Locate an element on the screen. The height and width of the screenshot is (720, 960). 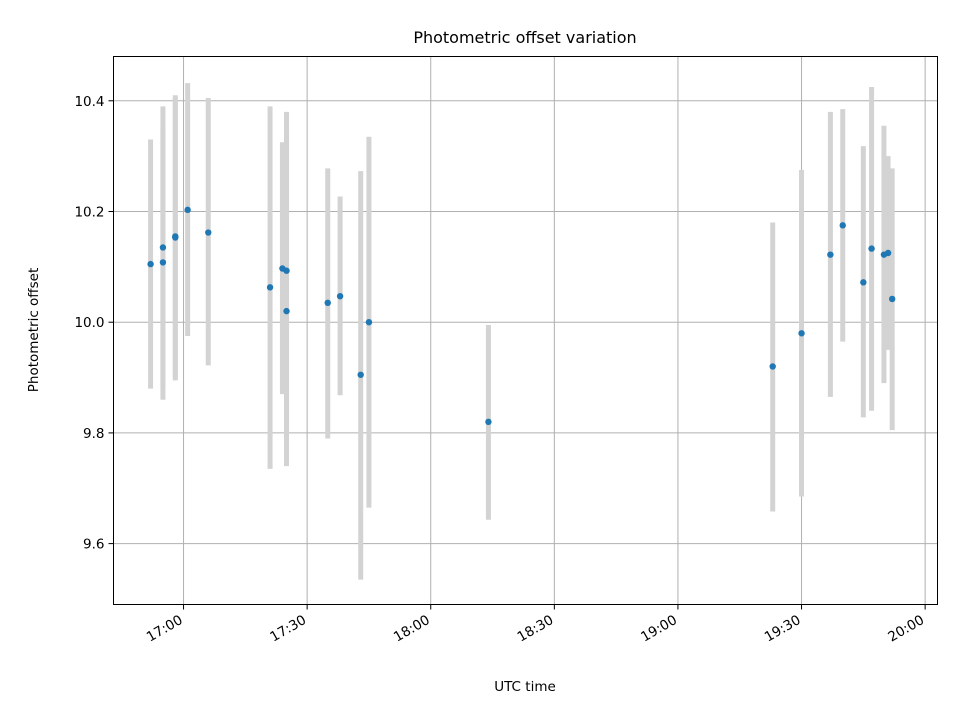
x-tick-label: 18:00 is located at coordinates (412, 628).